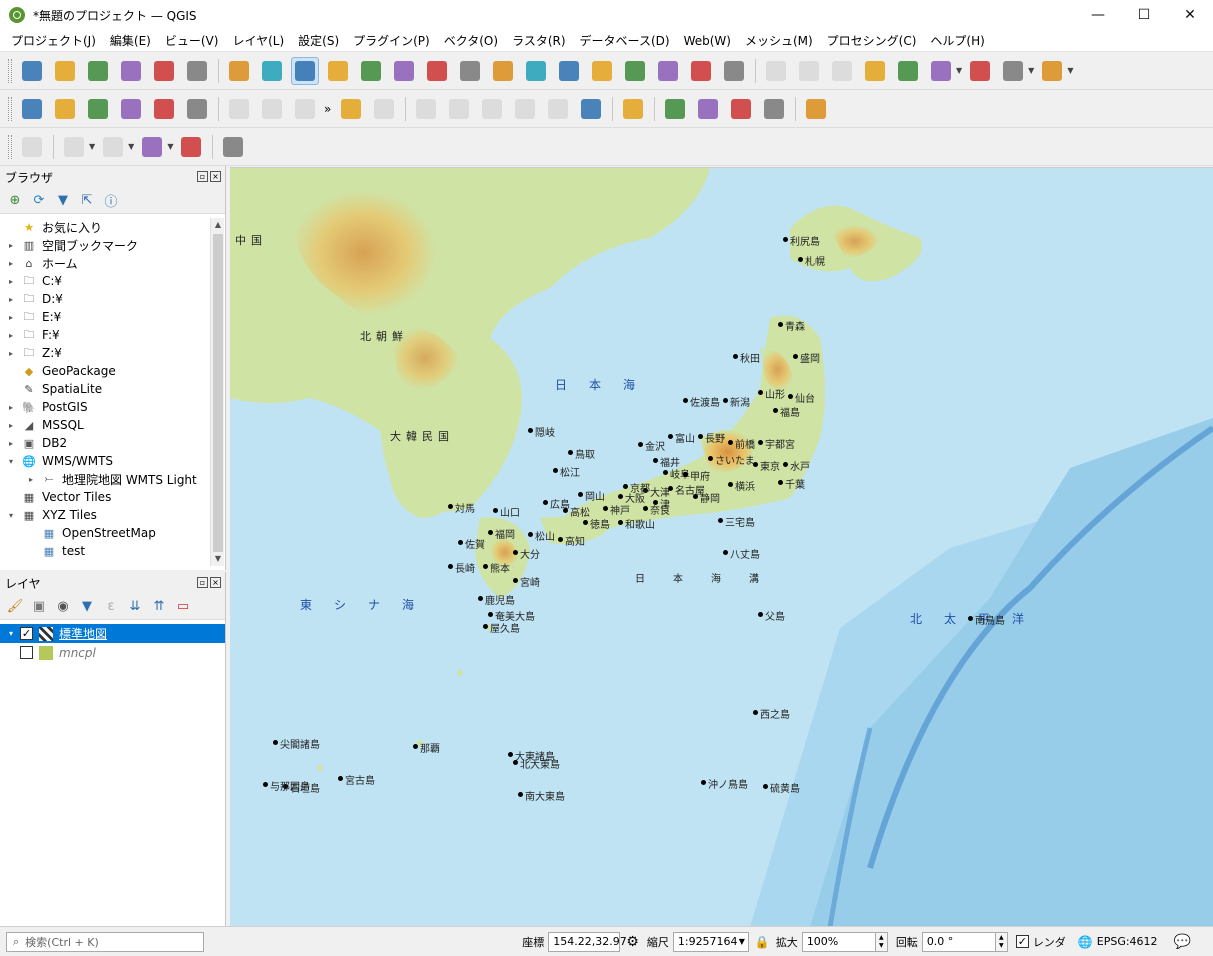  Describe the element at coordinates (63, 200) in the screenshot. I see `filter-icon: ▼` at that location.